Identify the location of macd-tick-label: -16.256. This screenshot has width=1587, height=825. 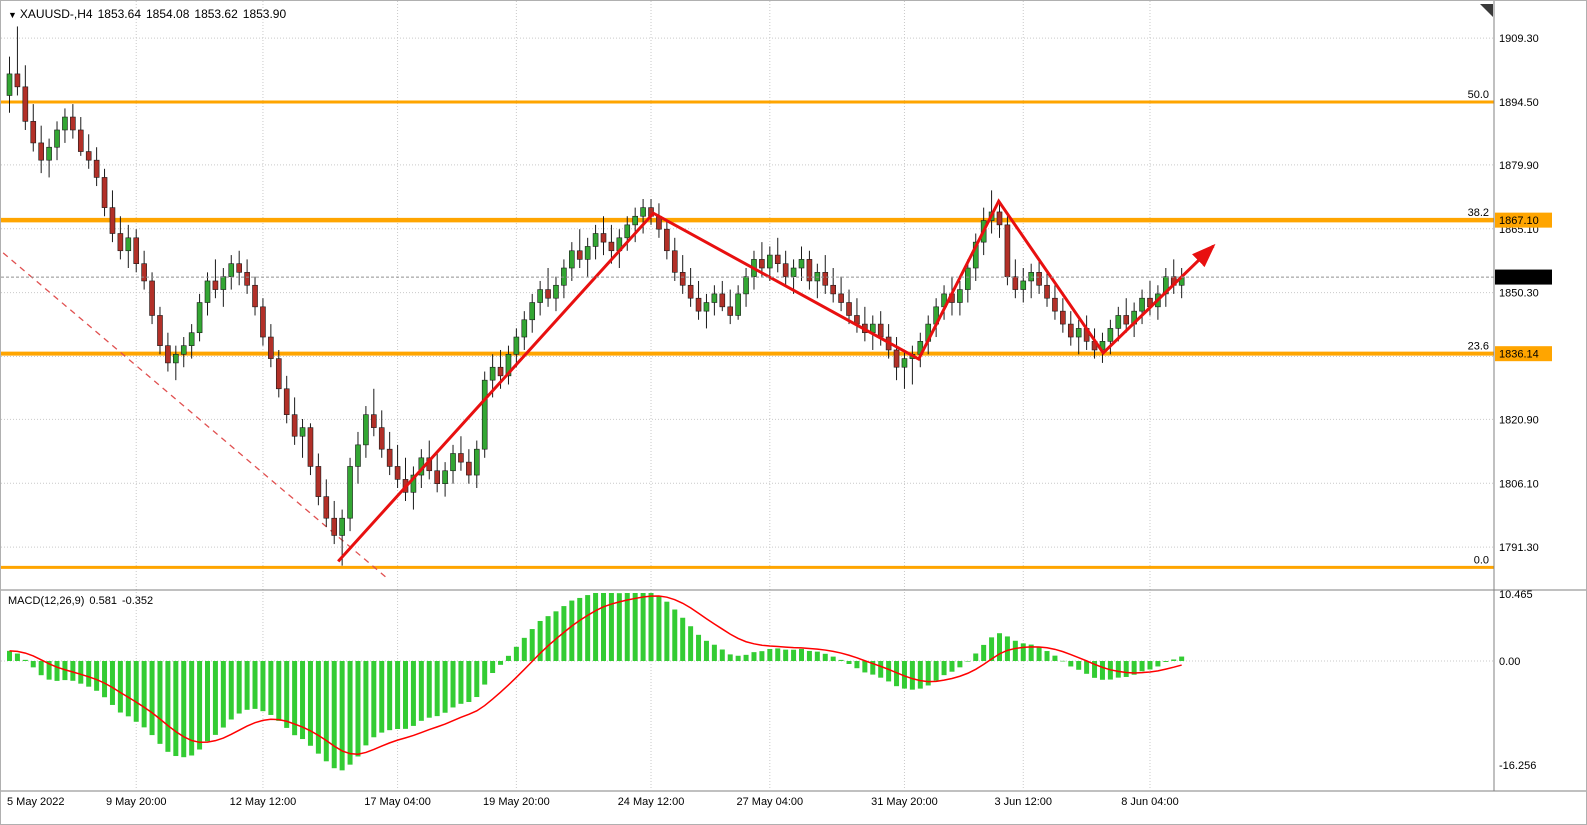
(1517, 766).